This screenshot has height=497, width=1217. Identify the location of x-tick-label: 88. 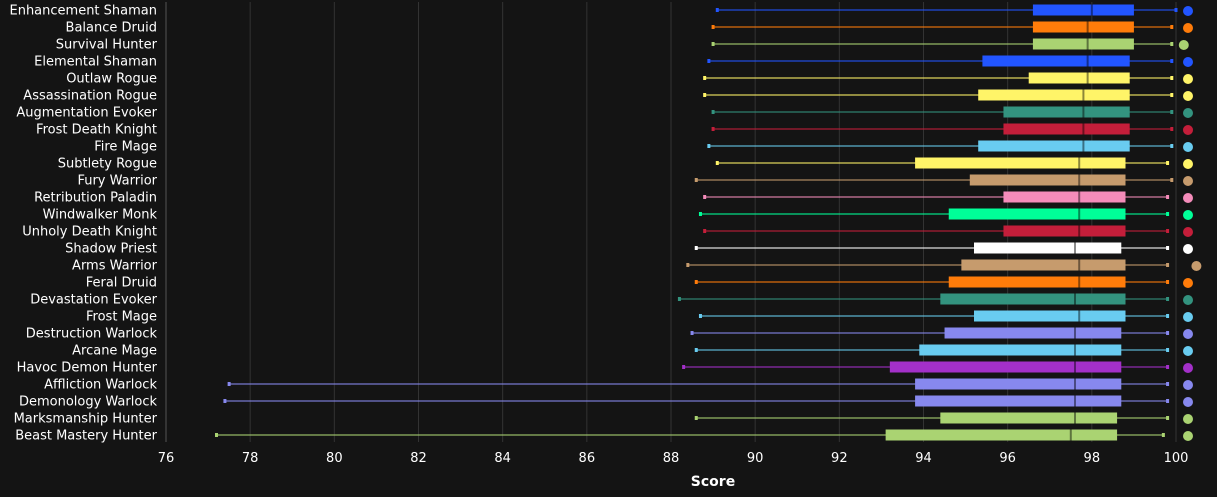
(671, 458).